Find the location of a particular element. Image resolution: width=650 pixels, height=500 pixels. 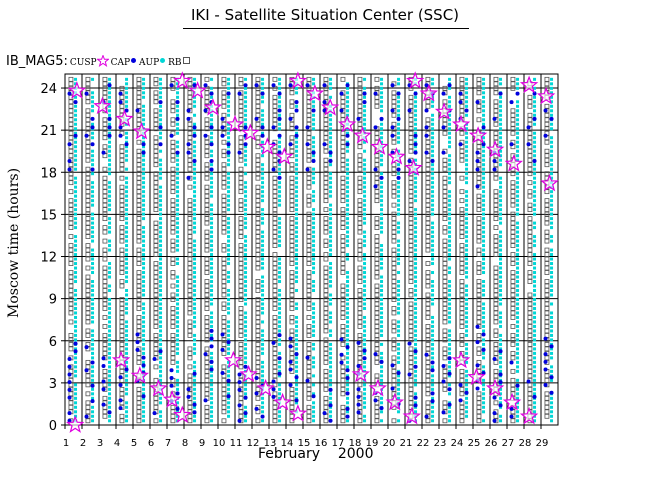

legend-label-rb: RB is located at coordinates (175, 63).